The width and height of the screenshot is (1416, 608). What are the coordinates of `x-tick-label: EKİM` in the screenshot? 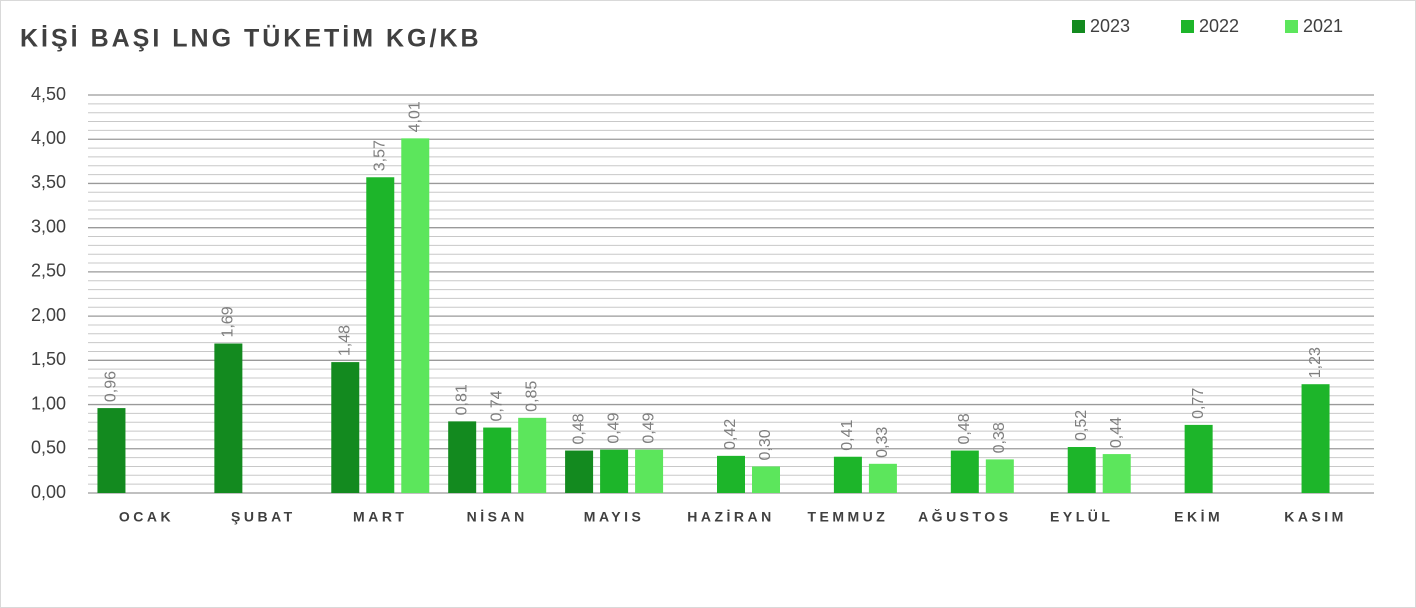 It's located at (1198, 517).